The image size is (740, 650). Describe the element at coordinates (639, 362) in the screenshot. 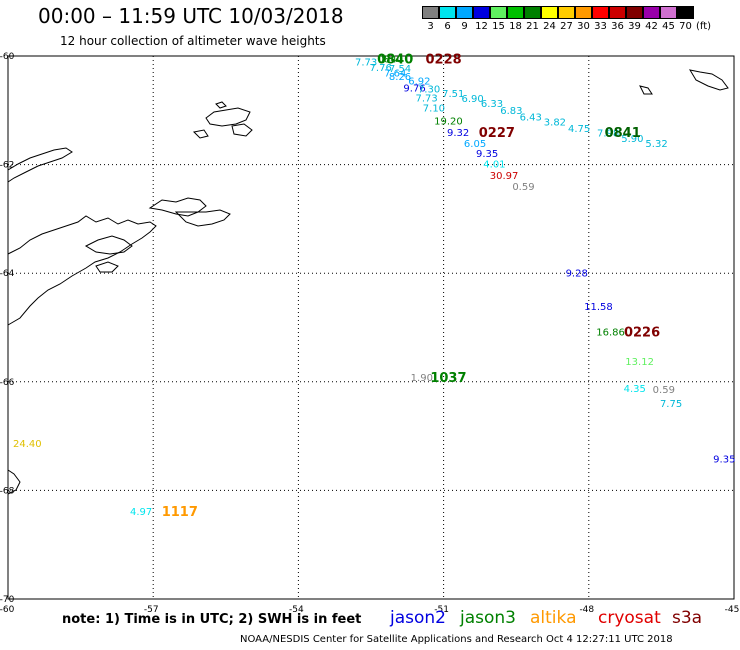

I see `wave-height-value: 13.12` at that location.